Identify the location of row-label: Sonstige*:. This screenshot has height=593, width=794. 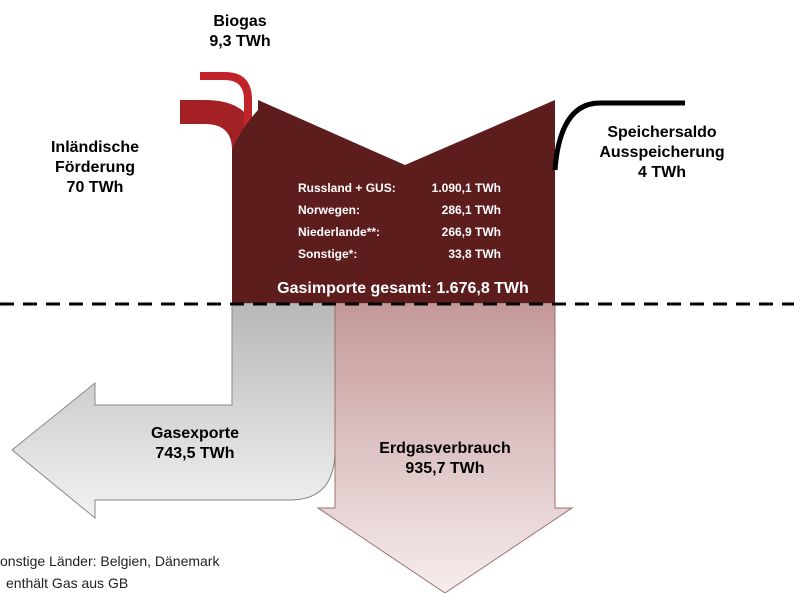
(327, 254).